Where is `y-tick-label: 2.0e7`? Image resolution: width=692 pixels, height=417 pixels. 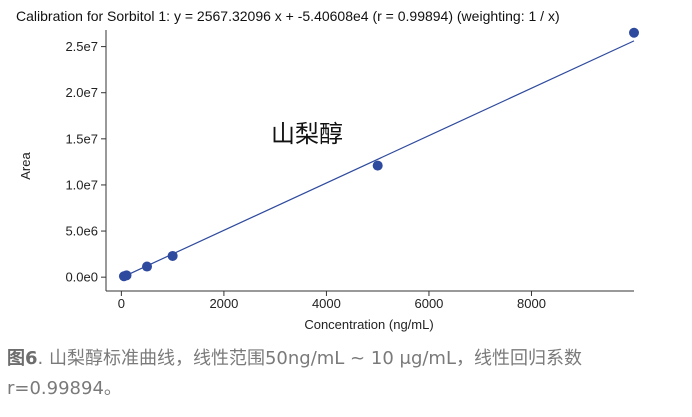 y-tick-label: 2.0e7 is located at coordinates (81, 92).